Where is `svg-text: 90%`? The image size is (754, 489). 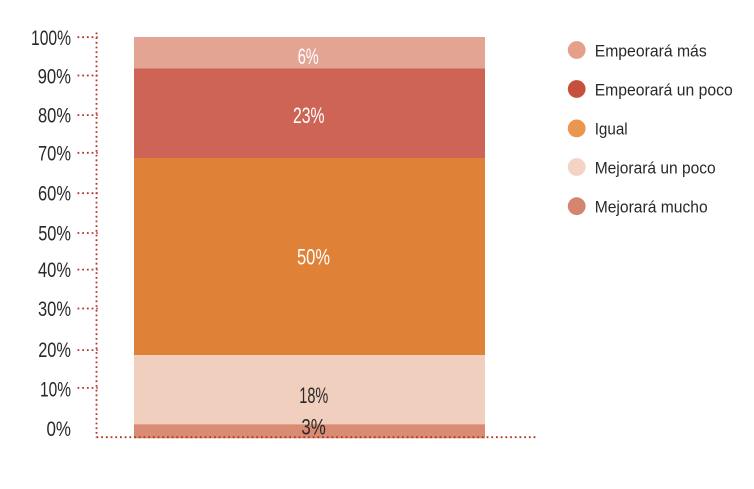
svg-text: 90% is located at coordinates (54, 77).